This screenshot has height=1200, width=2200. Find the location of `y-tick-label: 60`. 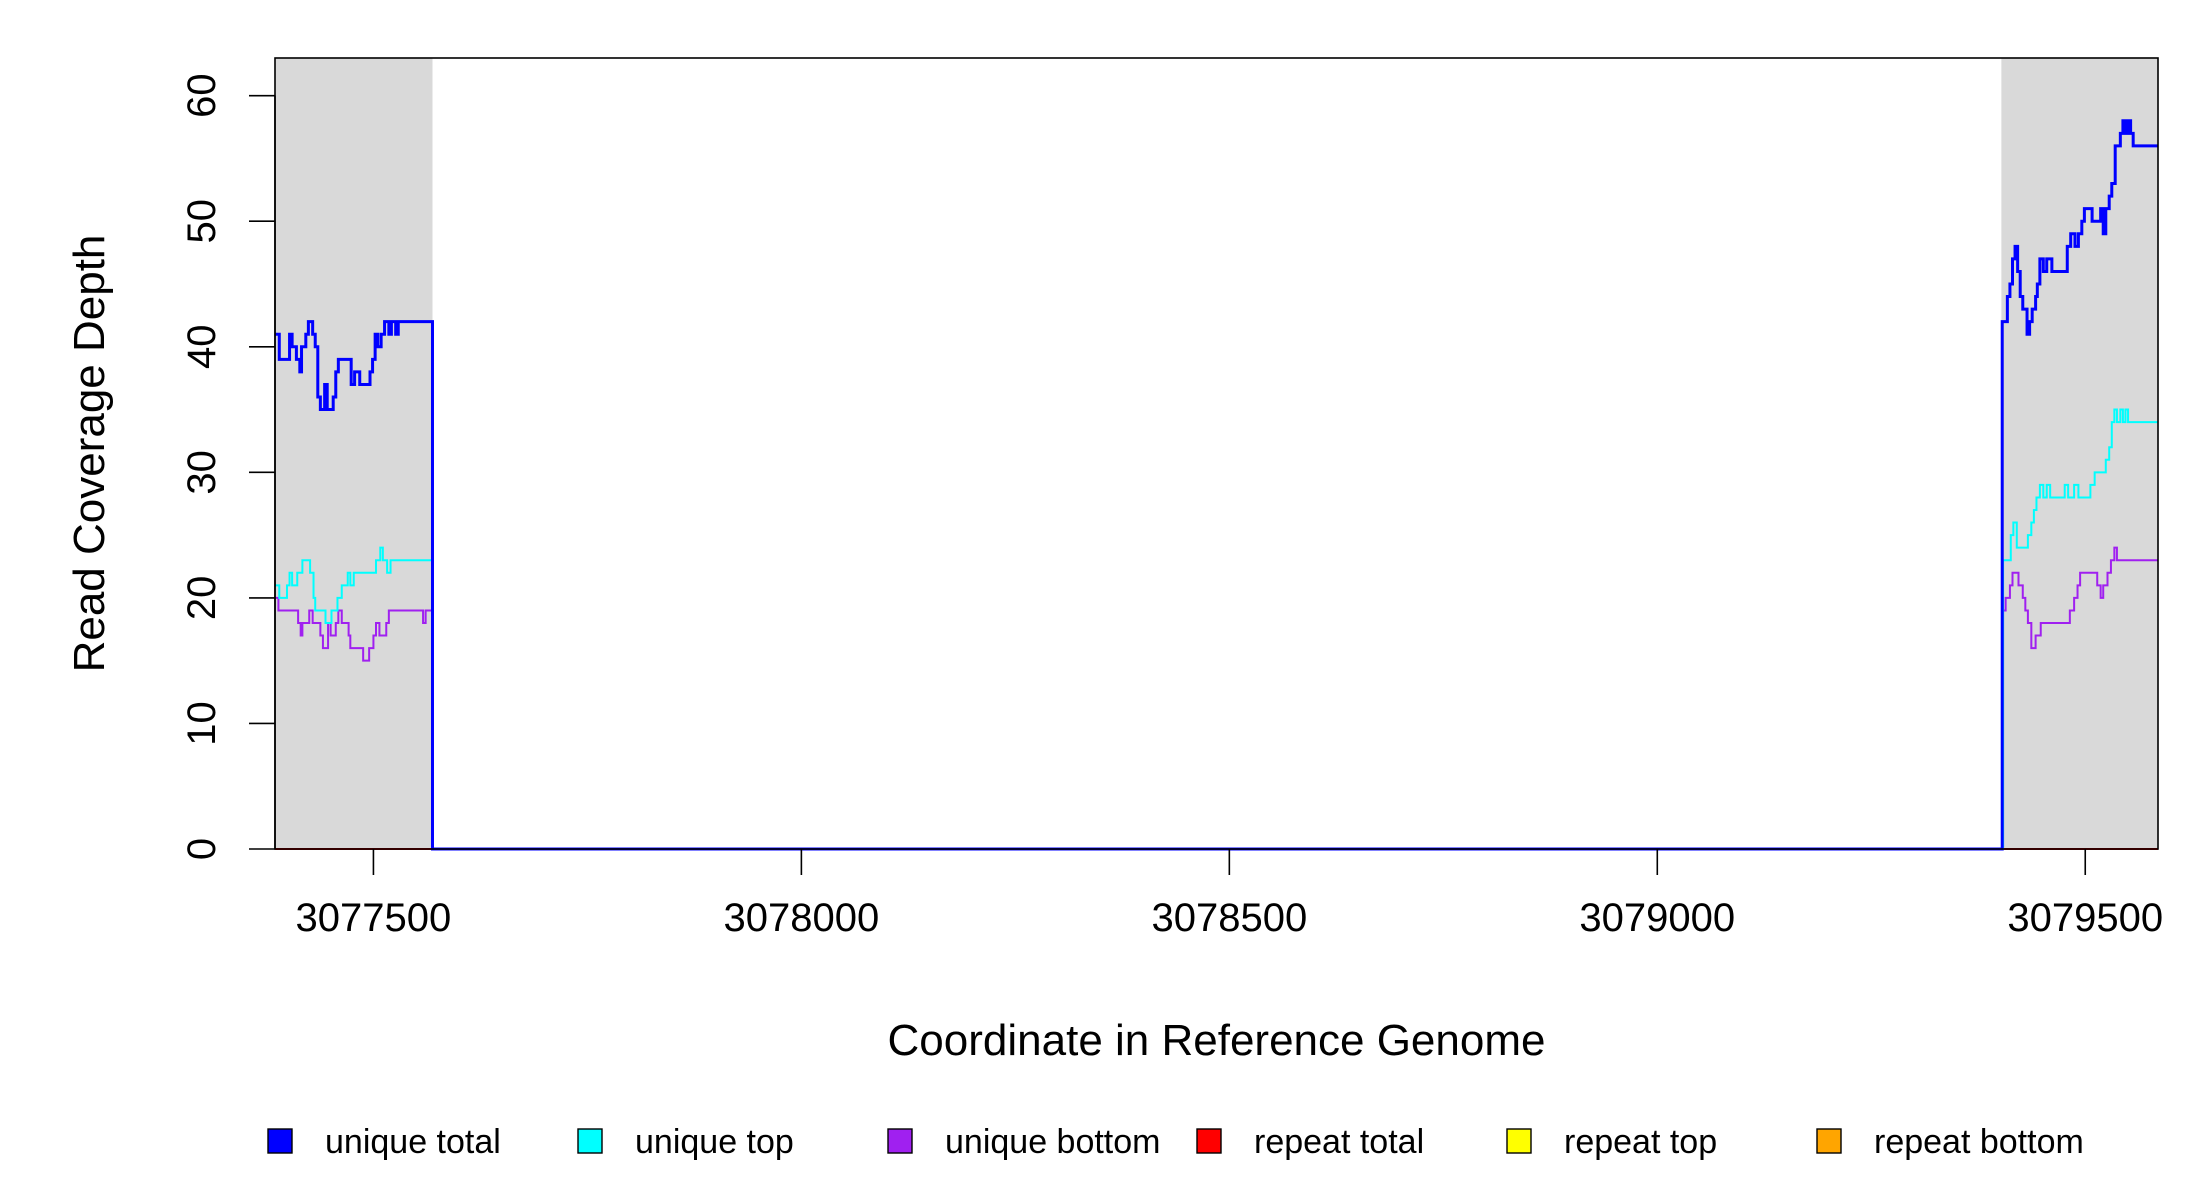

y-tick-label: 60 is located at coordinates (202, 95).